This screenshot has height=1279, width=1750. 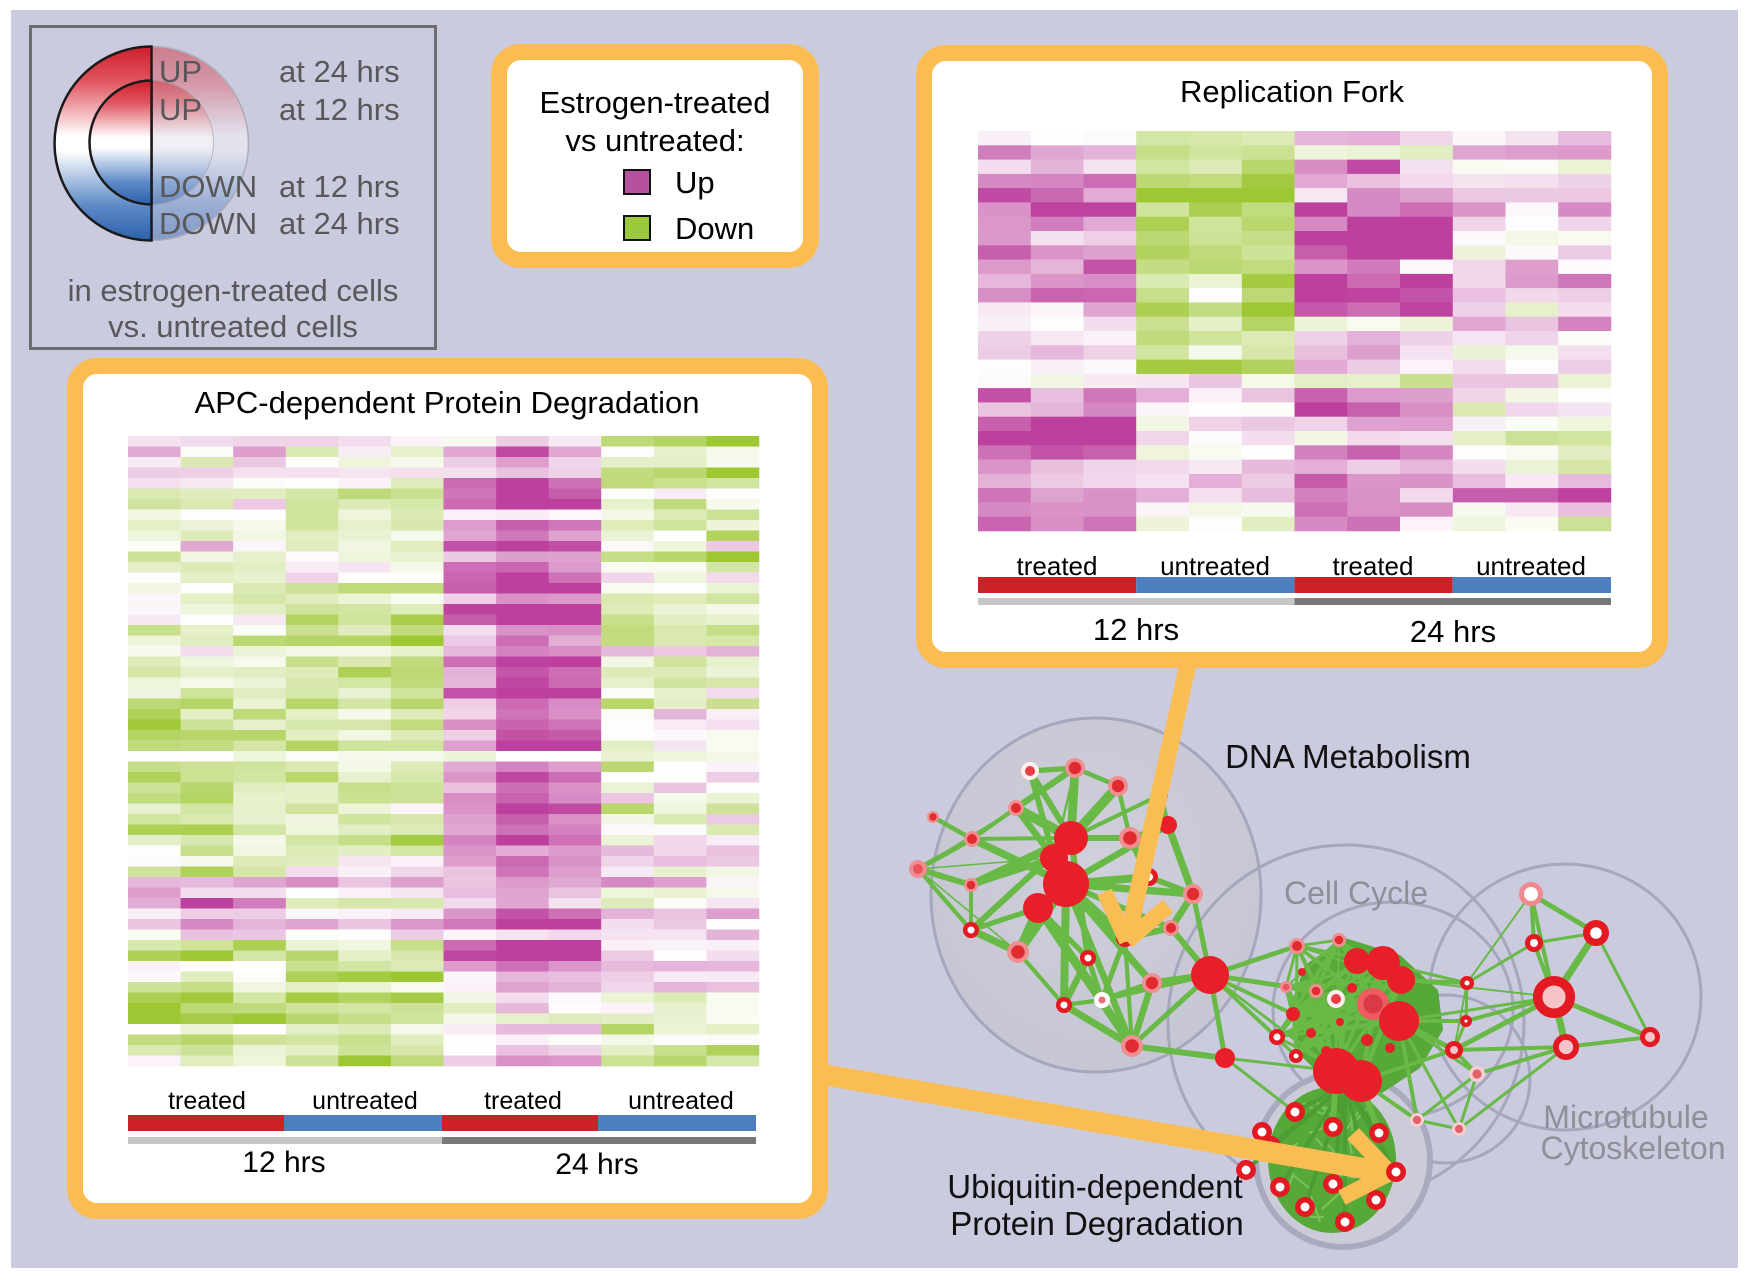 I want to click on svg-text: Cytoskeleton, so click(x=1633, y=1148).